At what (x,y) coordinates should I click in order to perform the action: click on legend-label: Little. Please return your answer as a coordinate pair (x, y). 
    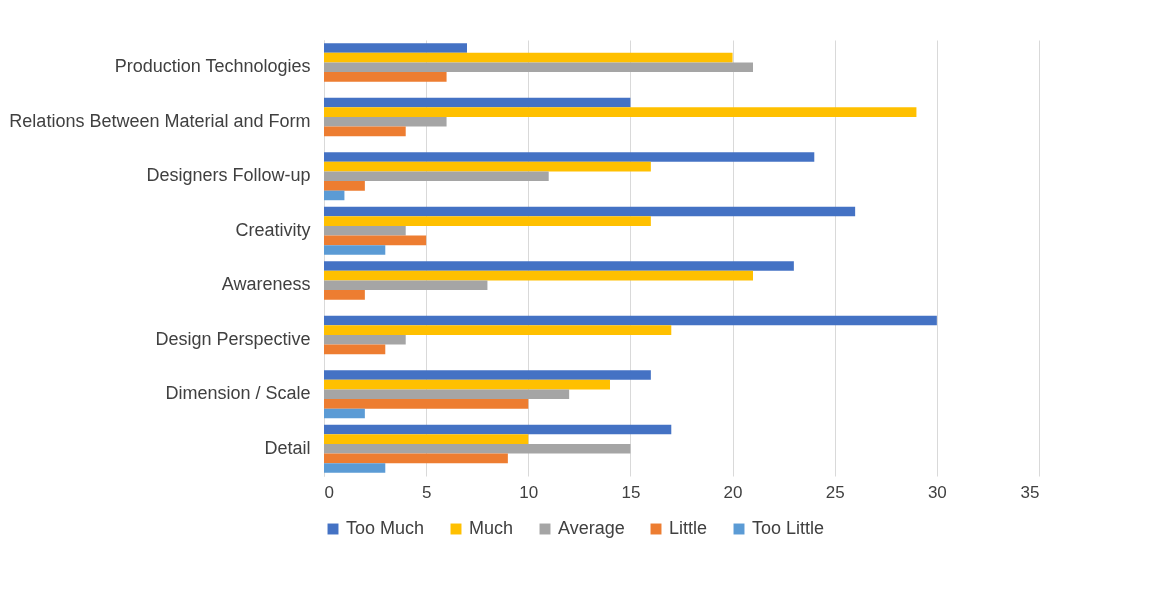
    Looking at the image, I should click on (688, 528).